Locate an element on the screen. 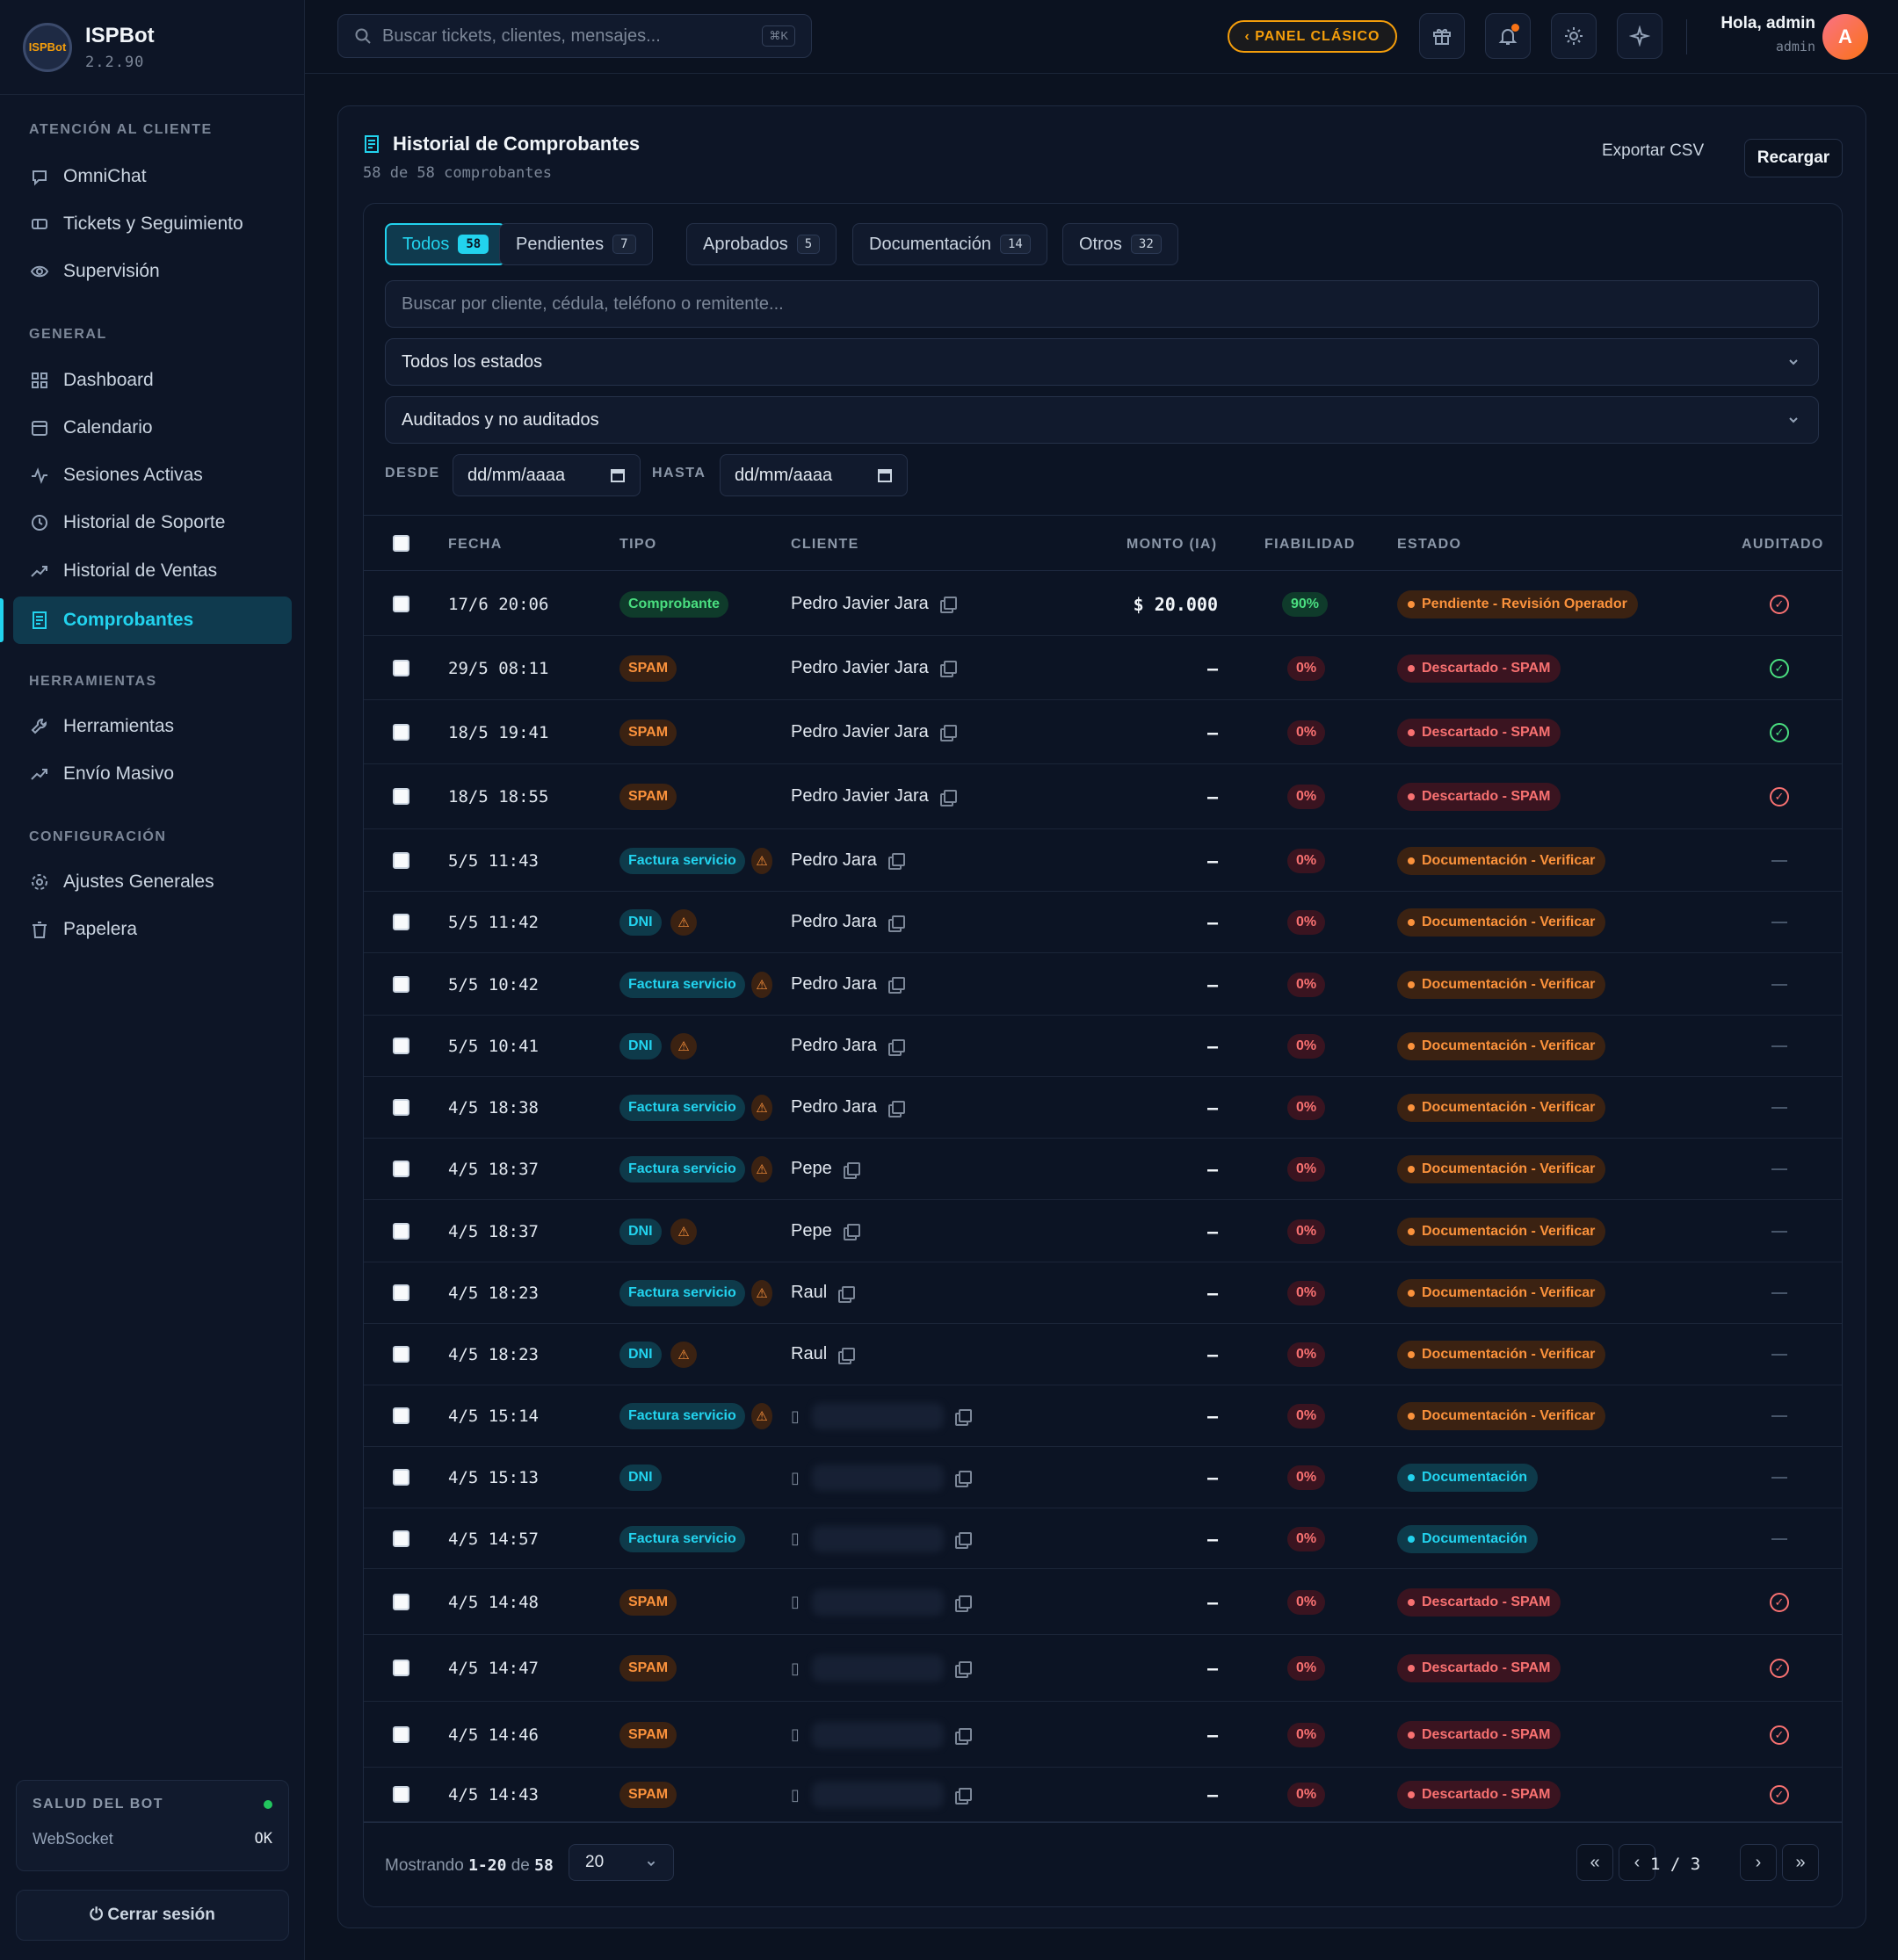 This screenshot has width=1898, height=1960. ai-button is located at coordinates (1640, 36).